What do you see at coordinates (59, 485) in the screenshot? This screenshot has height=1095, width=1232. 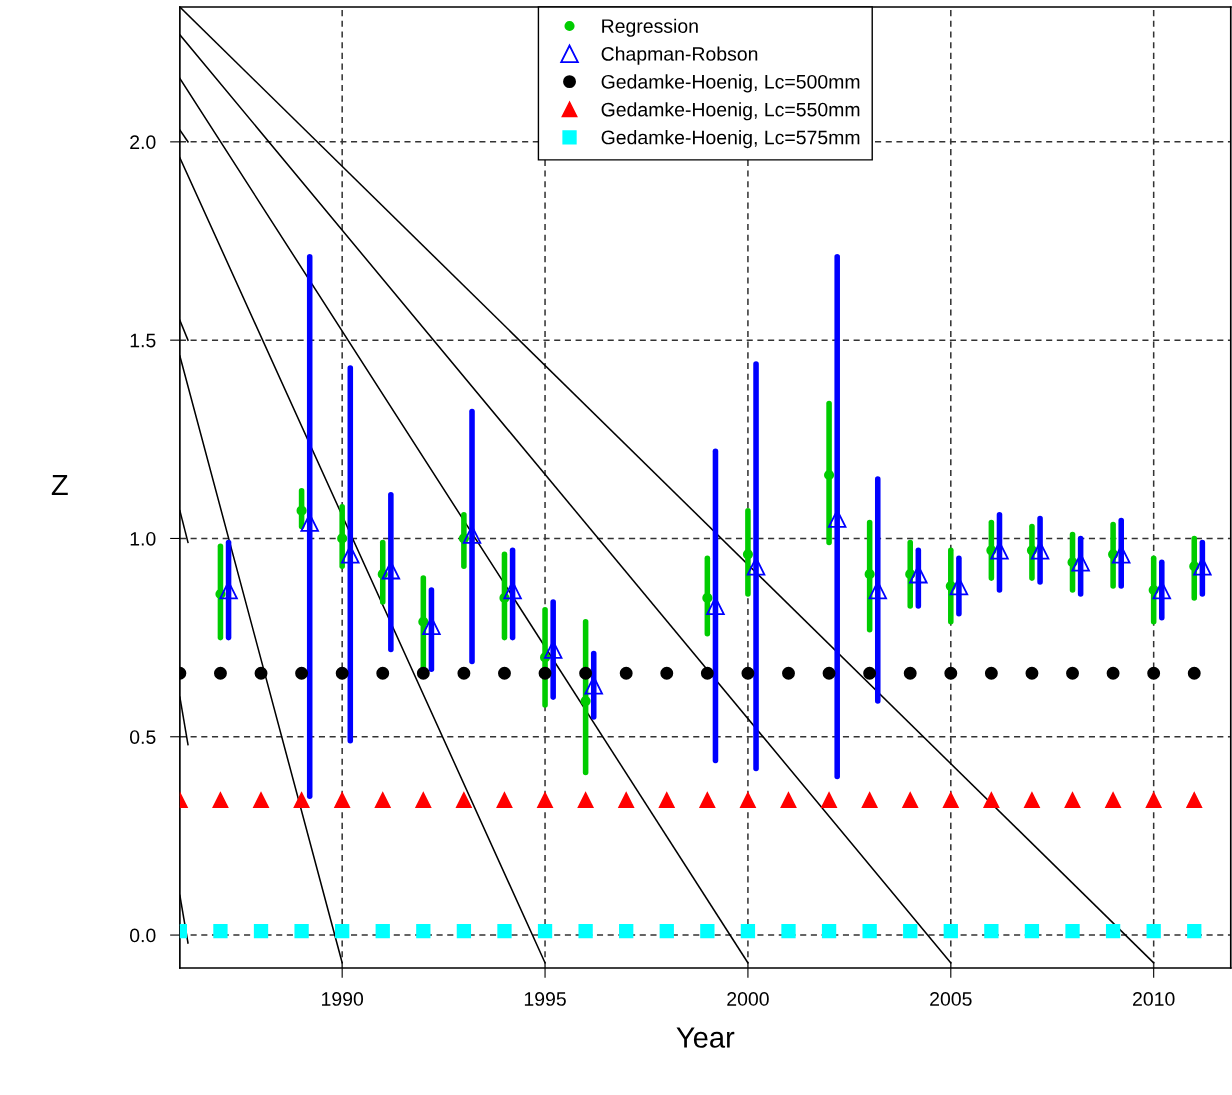 I see `y-axis-title: Z` at bounding box center [59, 485].